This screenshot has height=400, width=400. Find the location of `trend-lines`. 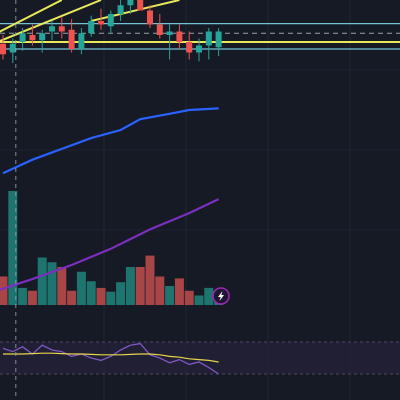

trend-lines is located at coordinates (90, 22).